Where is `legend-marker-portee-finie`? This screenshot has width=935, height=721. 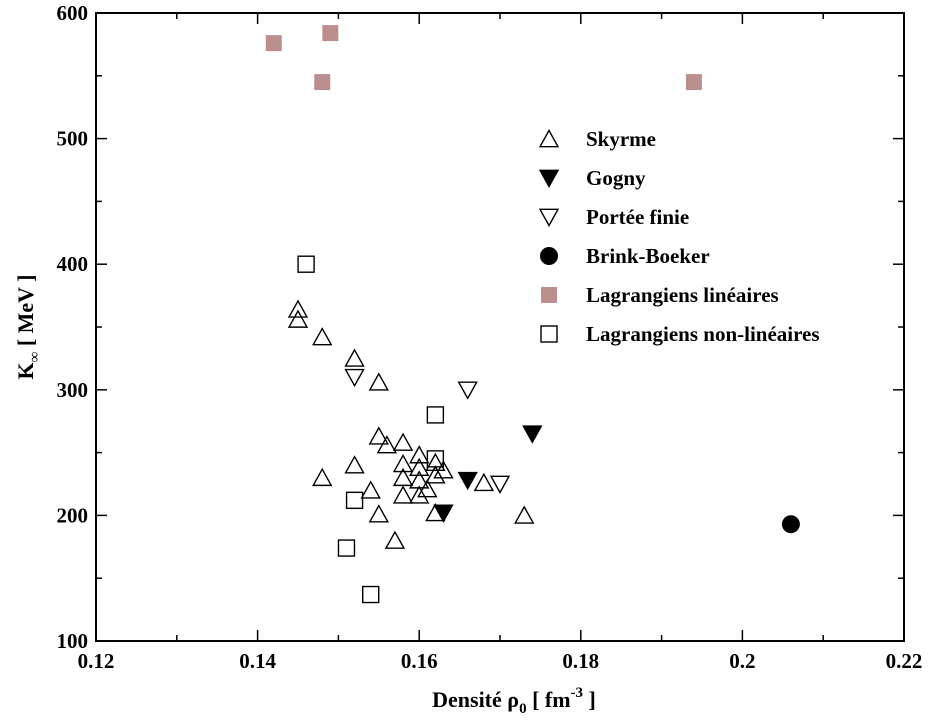
legend-marker-portee-finie is located at coordinates (549, 217).